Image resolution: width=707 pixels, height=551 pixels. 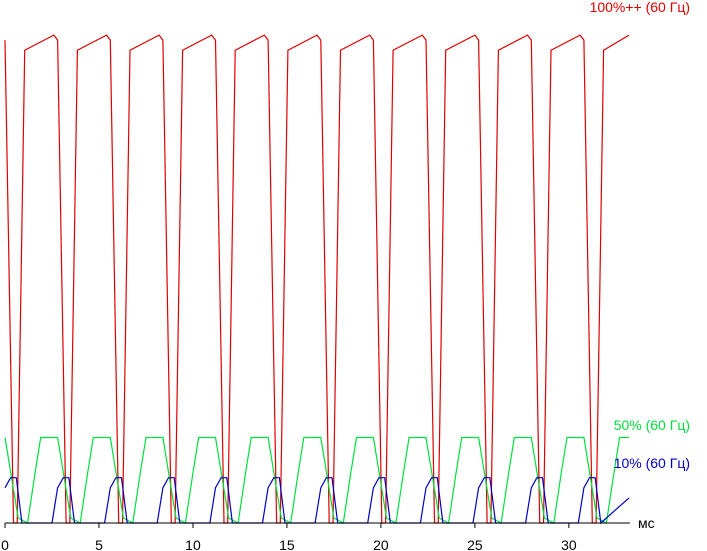 What do you see at coordinates (287, 544) in the screenshot?
I see `x-tick-label: 15` at bounding box center [287, 544].